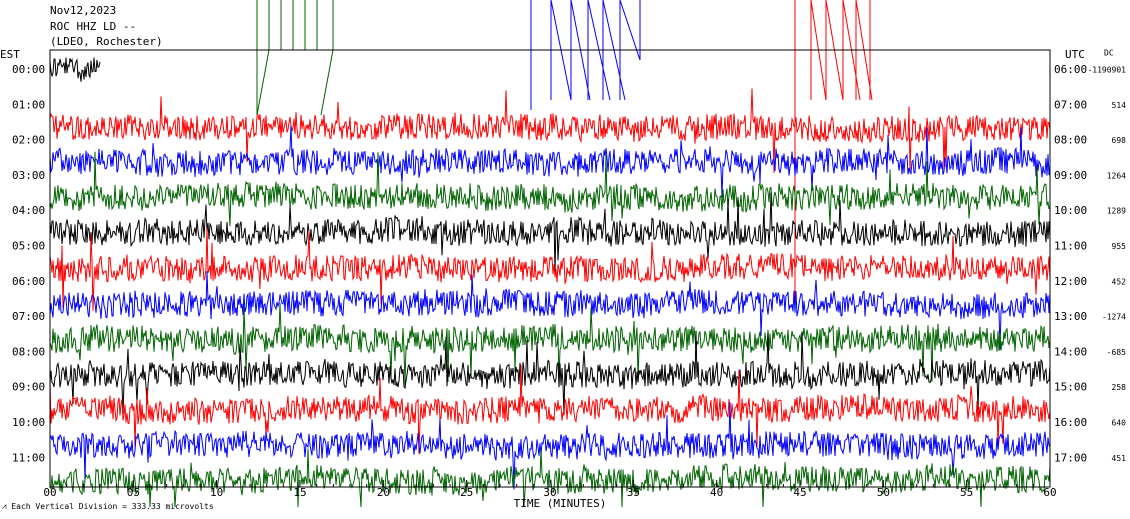  I want to click on x-tick-label: 00, so click(49, 492).